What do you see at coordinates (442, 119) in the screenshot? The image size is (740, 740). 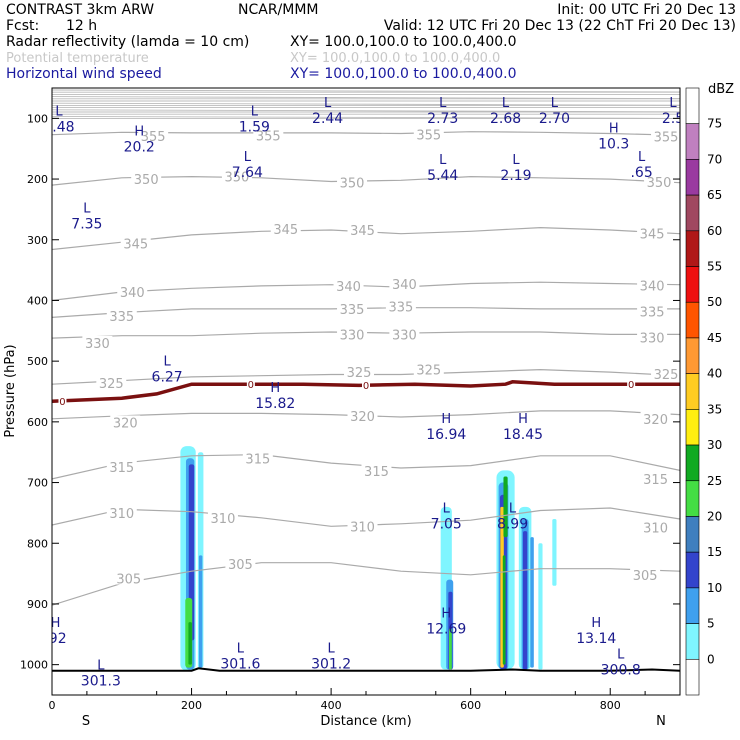 I see `wind-value-3: 2.73` at bounding box center [442, 119].